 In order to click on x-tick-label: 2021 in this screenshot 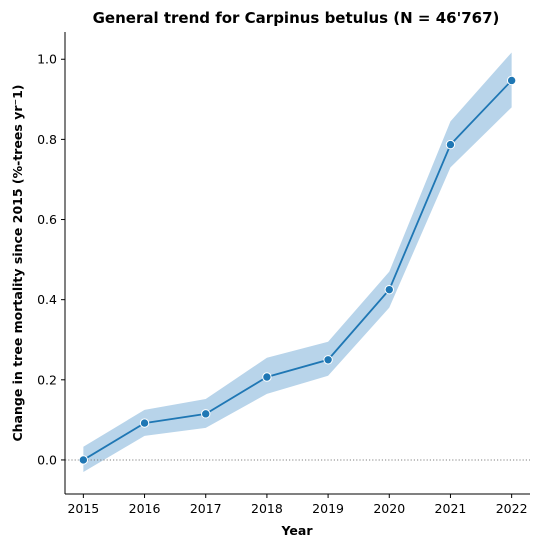, I will do `click(451, 508)`.